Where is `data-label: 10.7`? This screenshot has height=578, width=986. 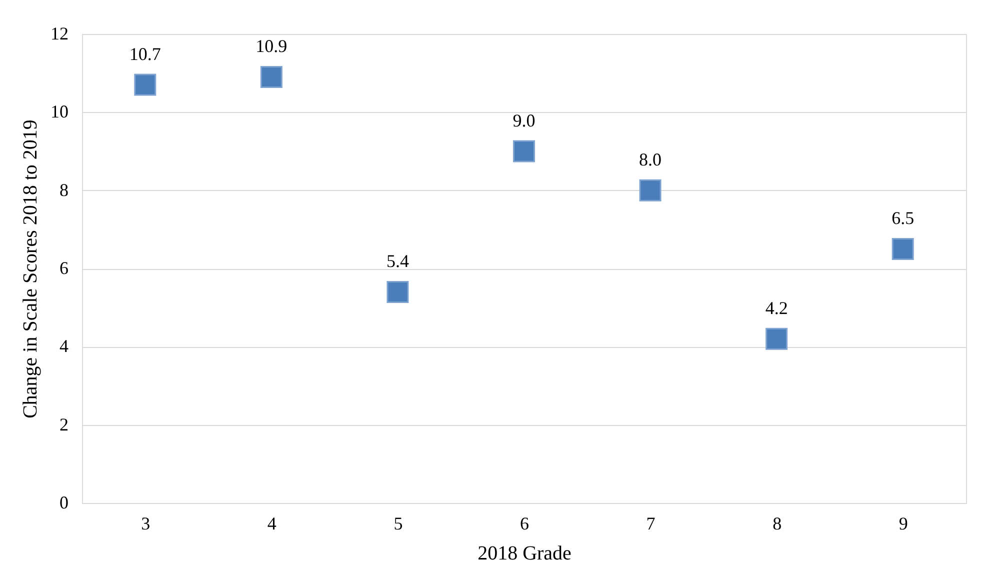
data-label: 10.7 is located at coordinates (145, 54).